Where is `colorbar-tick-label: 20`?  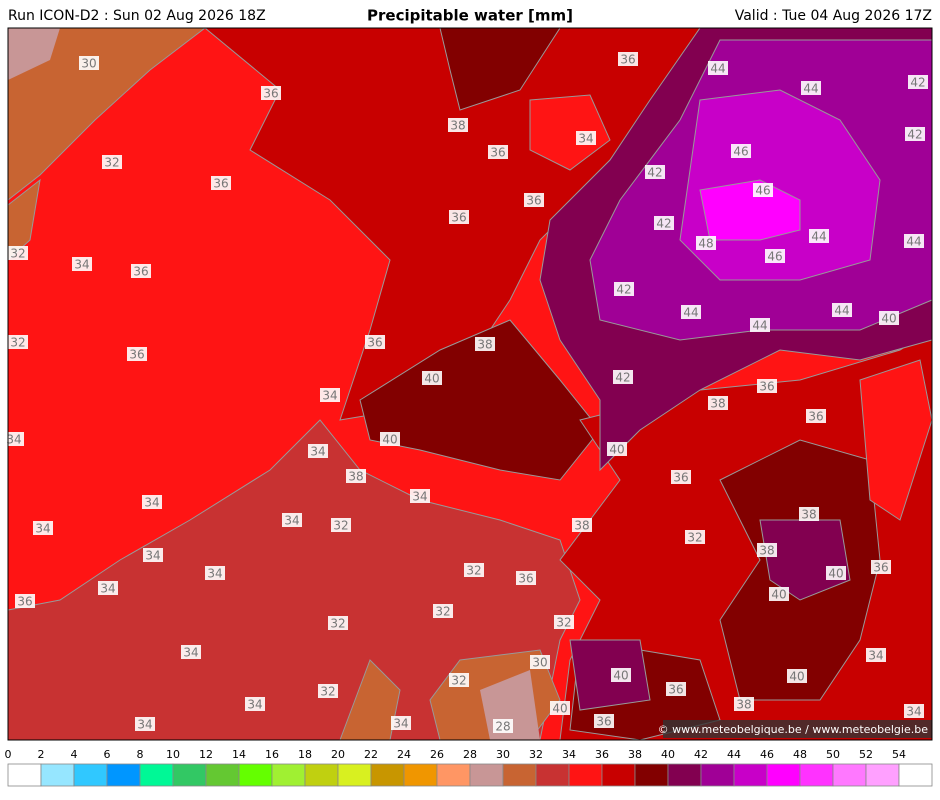 colorbar-tick-label: 20 is located at coordinates (338, 754).